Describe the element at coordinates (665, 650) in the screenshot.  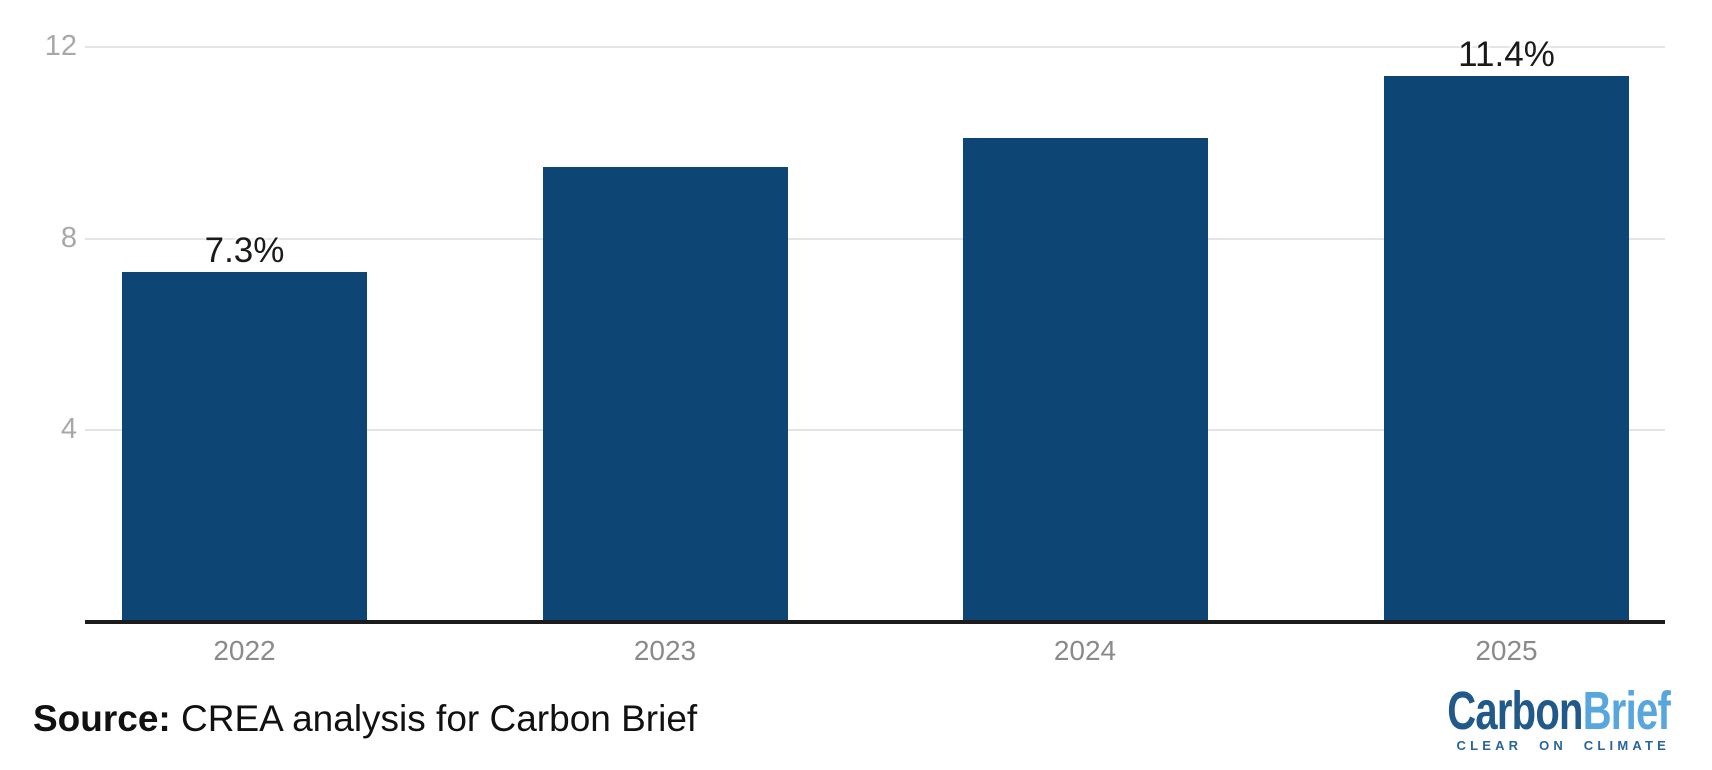
I see `x-axis-tick-2023: 2023` at that location.